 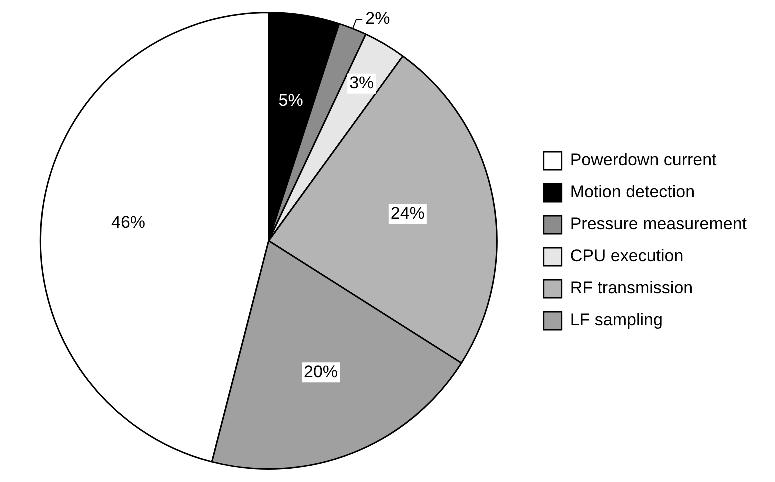 I want to click on legend-label: Motion detection, so click(x=633, y=192).